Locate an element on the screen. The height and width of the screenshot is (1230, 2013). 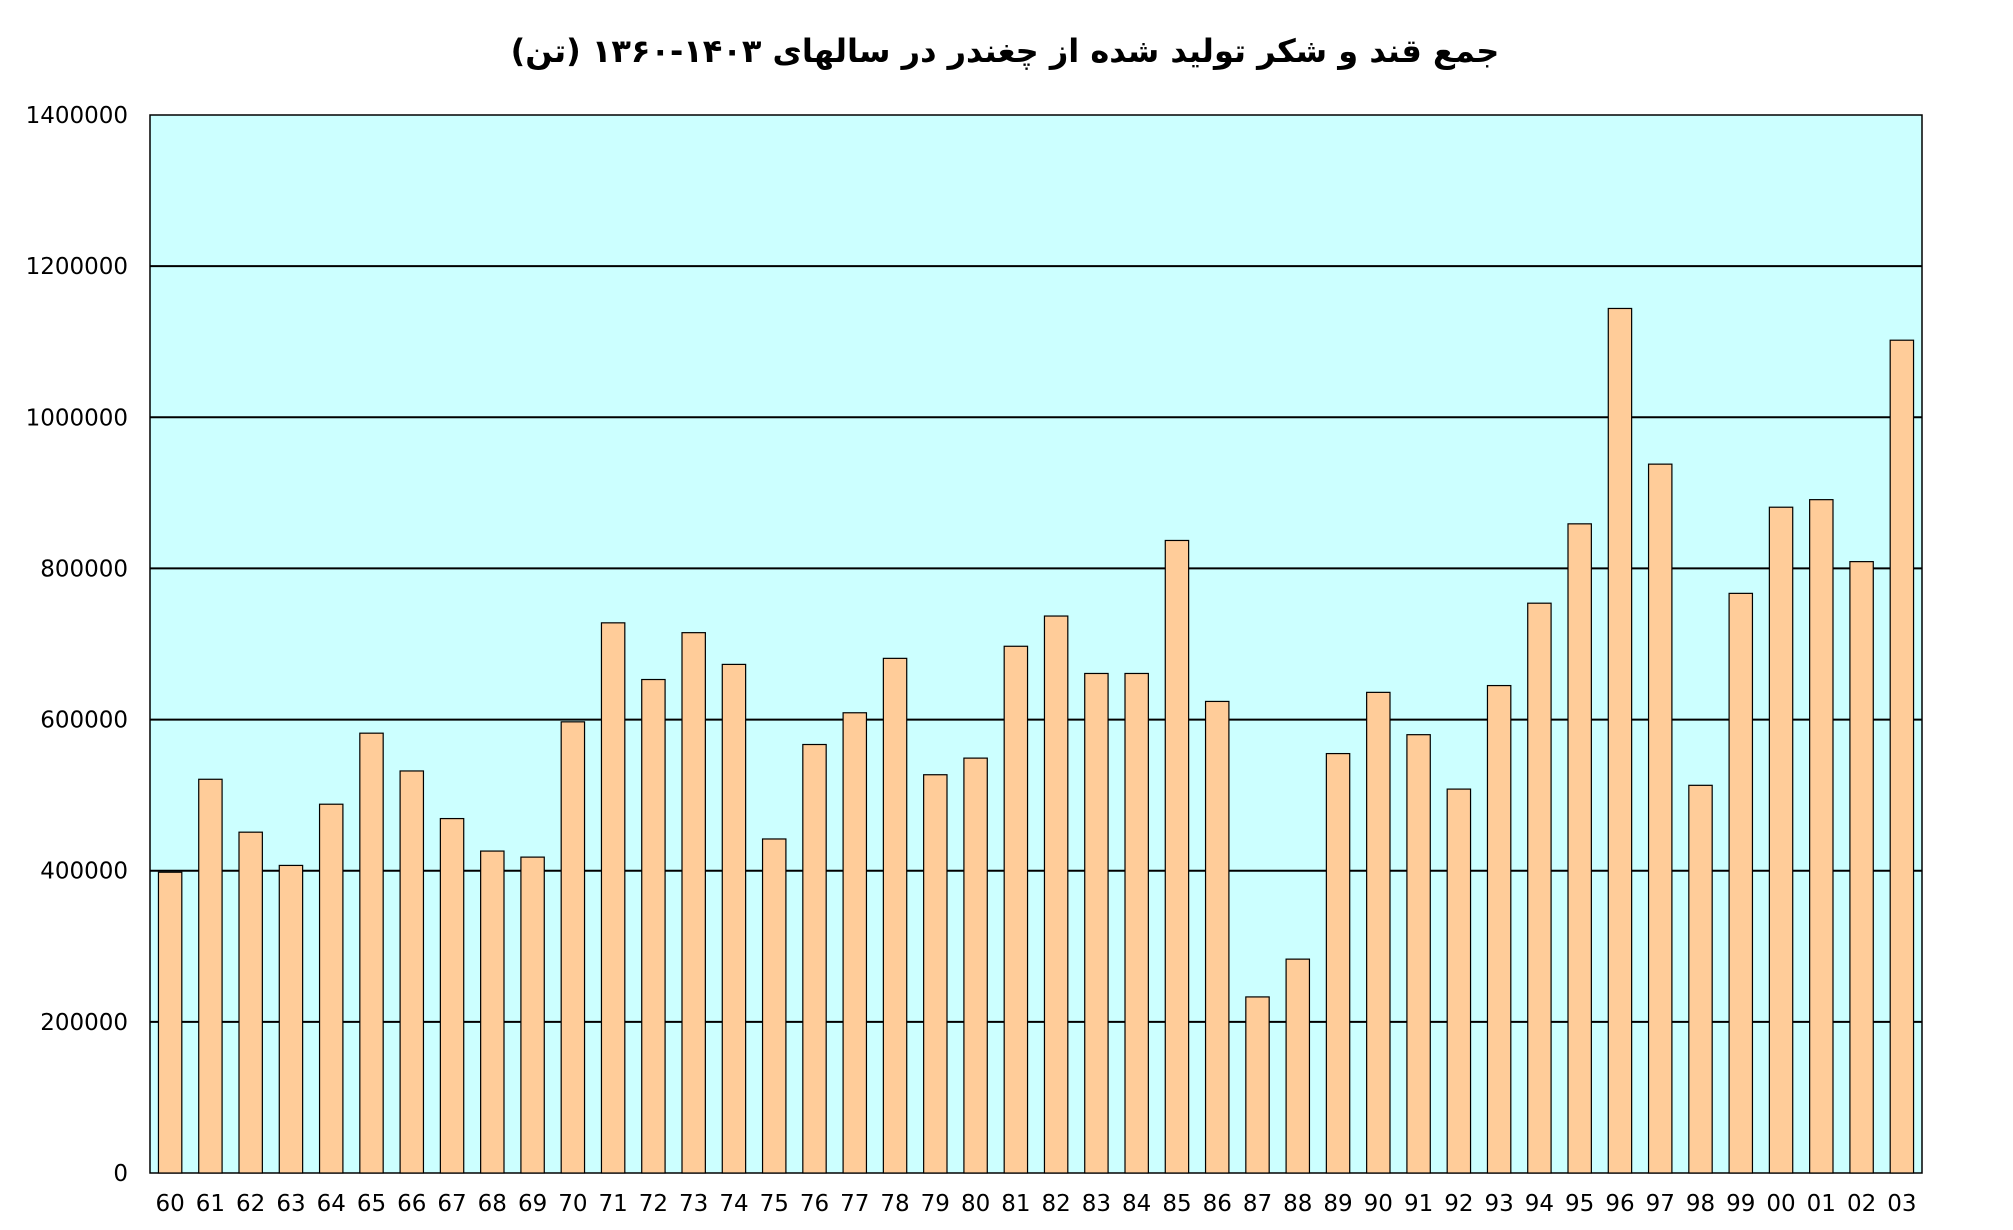
x-tick-label: 77 is located at coordinates (854, 1204).